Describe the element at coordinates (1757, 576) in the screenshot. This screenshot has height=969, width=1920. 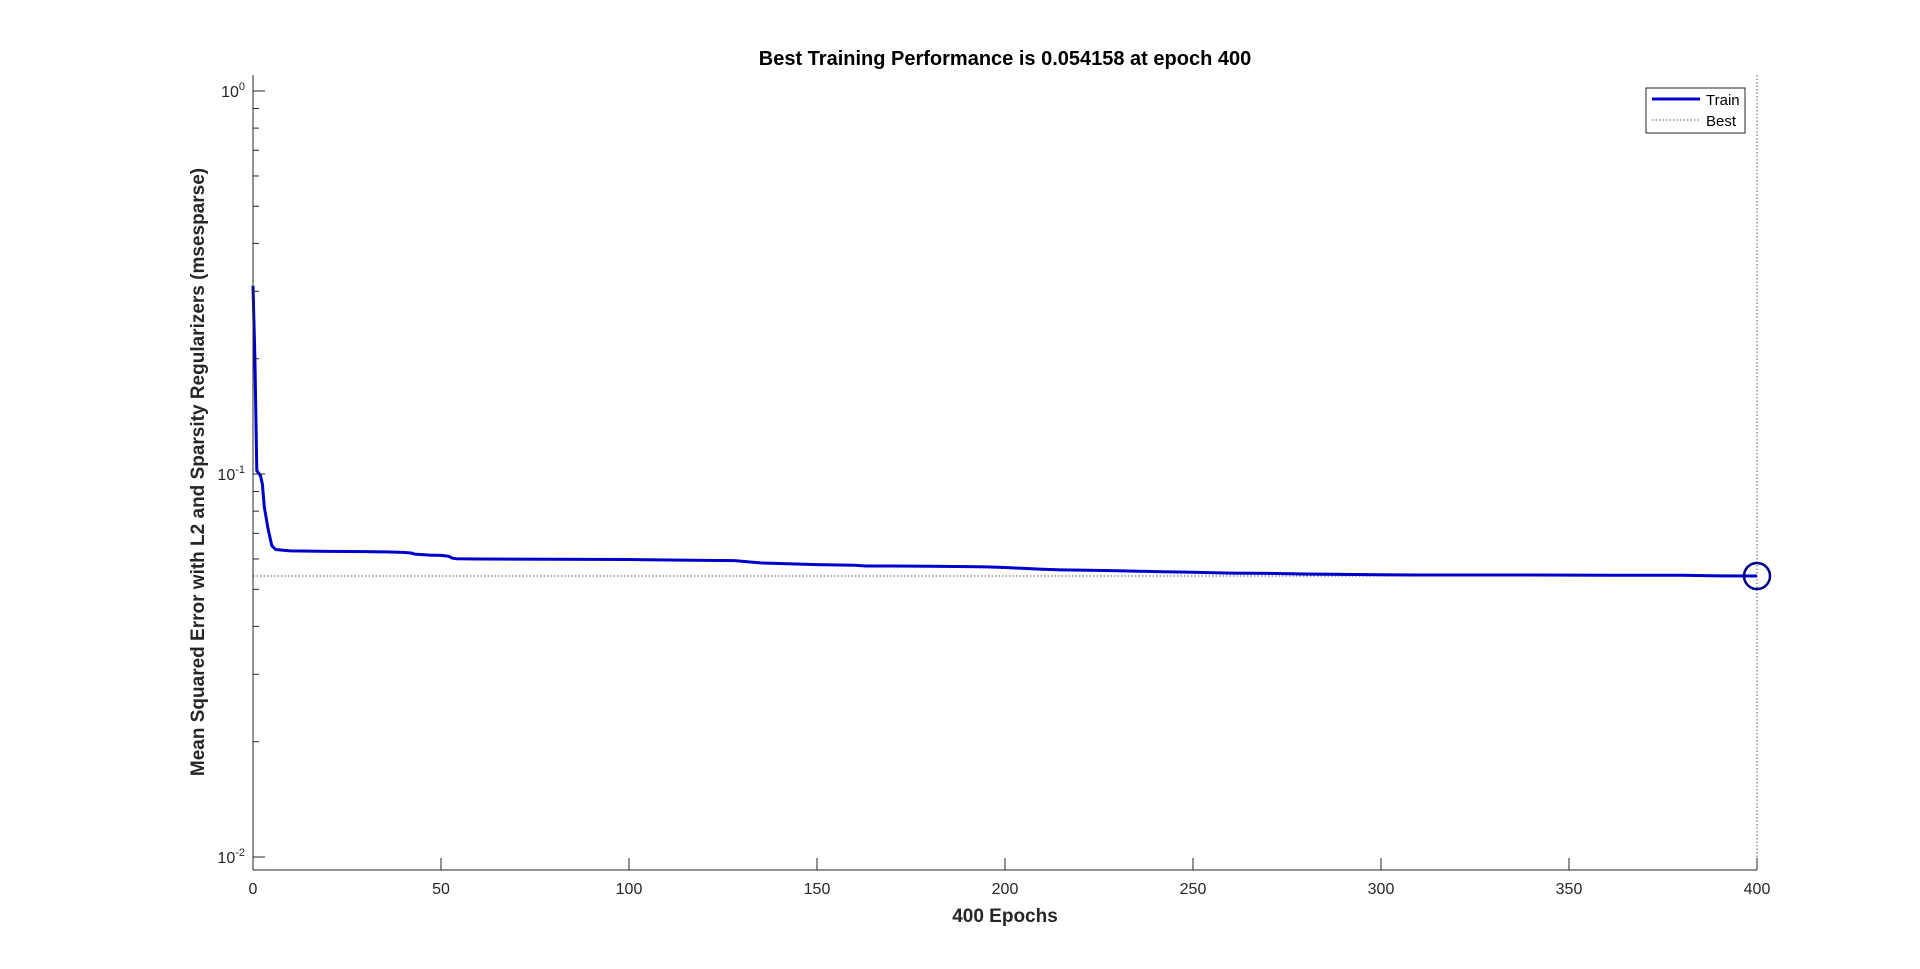
I see `best-point-marker` at that location.